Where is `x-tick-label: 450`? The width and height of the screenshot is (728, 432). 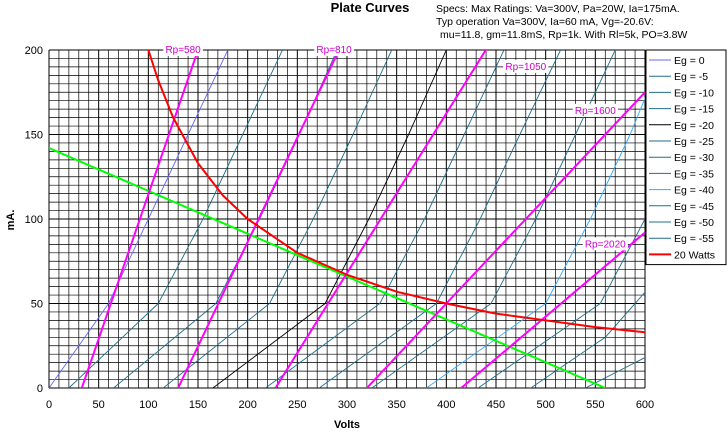
x-tick-label: 450 is located at coordinates (496, 405).